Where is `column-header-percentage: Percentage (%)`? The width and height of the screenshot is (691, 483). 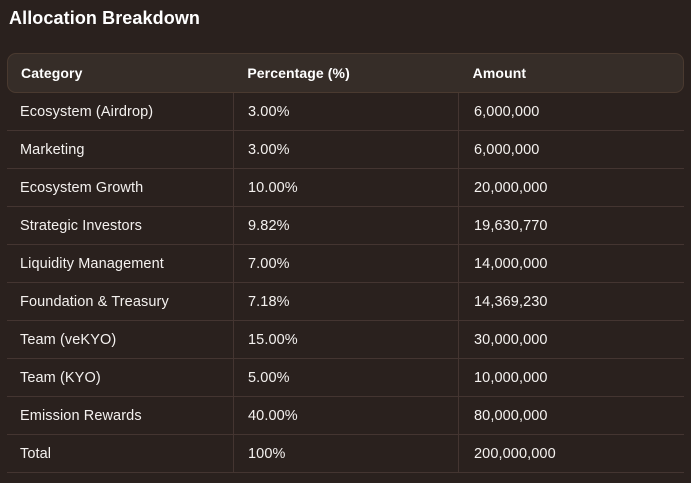
column-header-percentage: Percentage (%) is located at coordinates (298, 73).